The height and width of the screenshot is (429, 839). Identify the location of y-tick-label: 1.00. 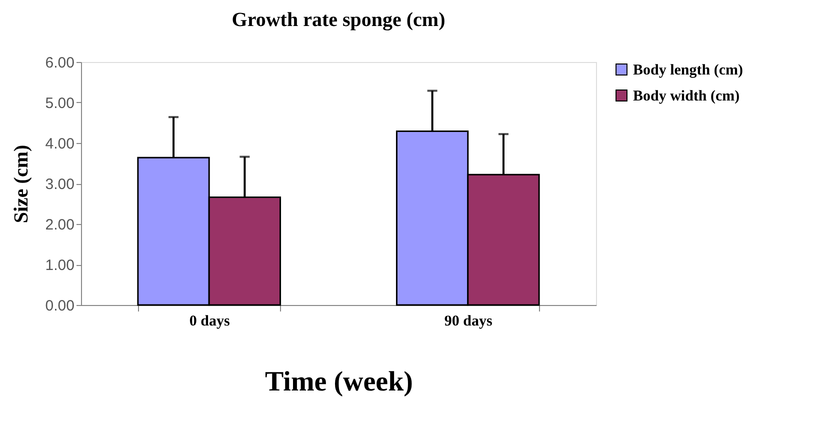
(59, 265).